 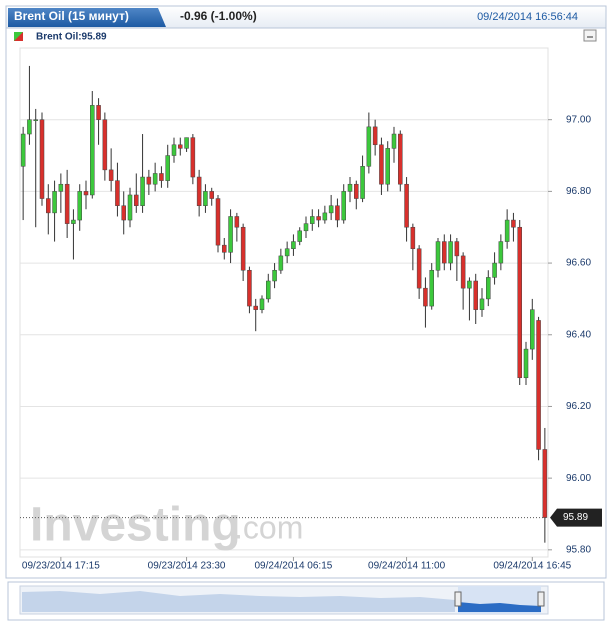 I want to click on last-price-tag, so click(x=576, y=517).